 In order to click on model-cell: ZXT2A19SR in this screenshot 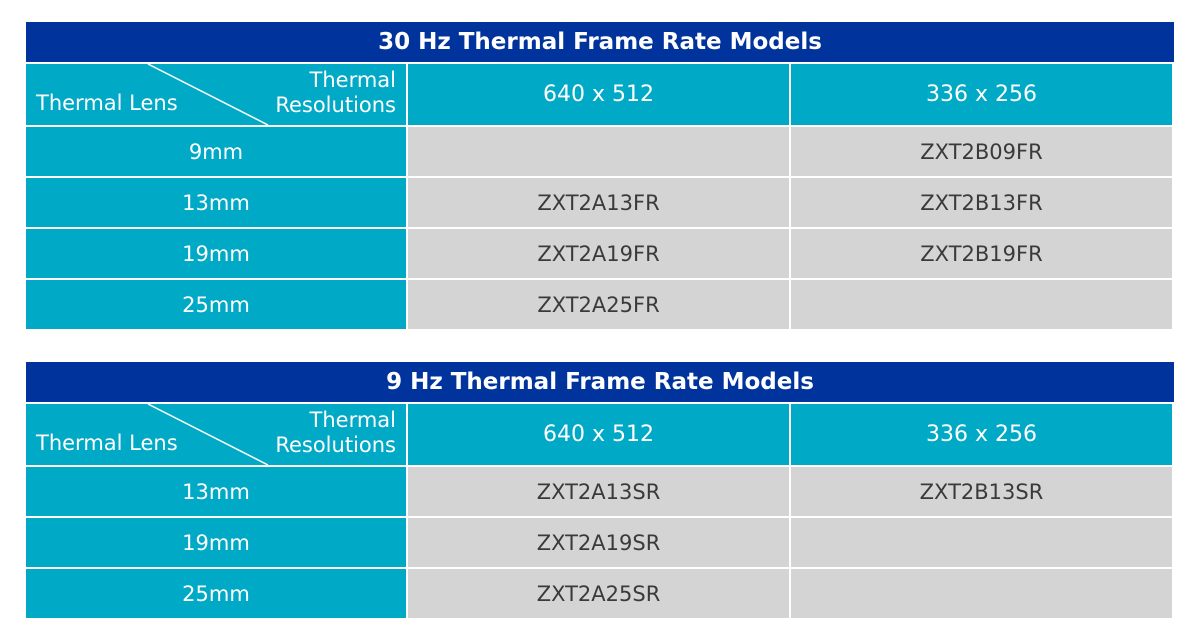, I will do `click(598, 542)`.